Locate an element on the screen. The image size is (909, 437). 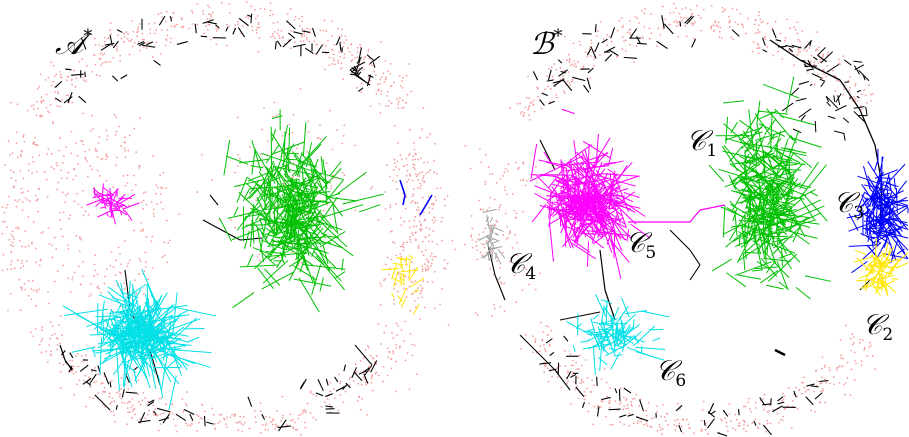
cluster-gray is located at coordinates (489, 210).